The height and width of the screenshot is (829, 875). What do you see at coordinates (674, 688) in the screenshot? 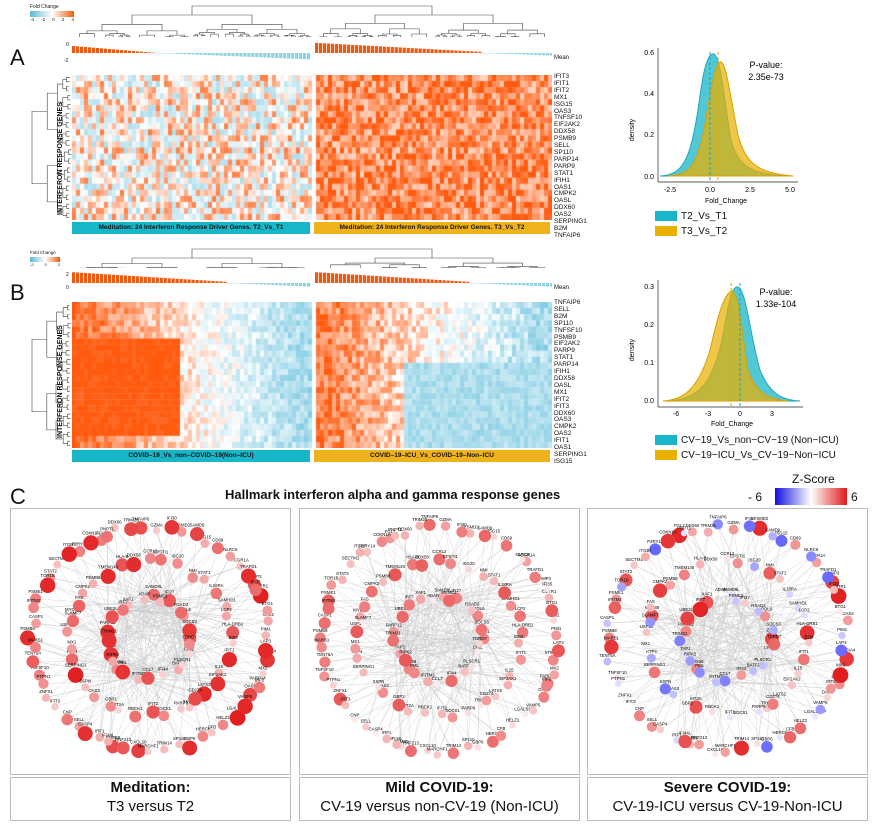
I see `network-node-label: OAS3` at bounding box center [674, 688].